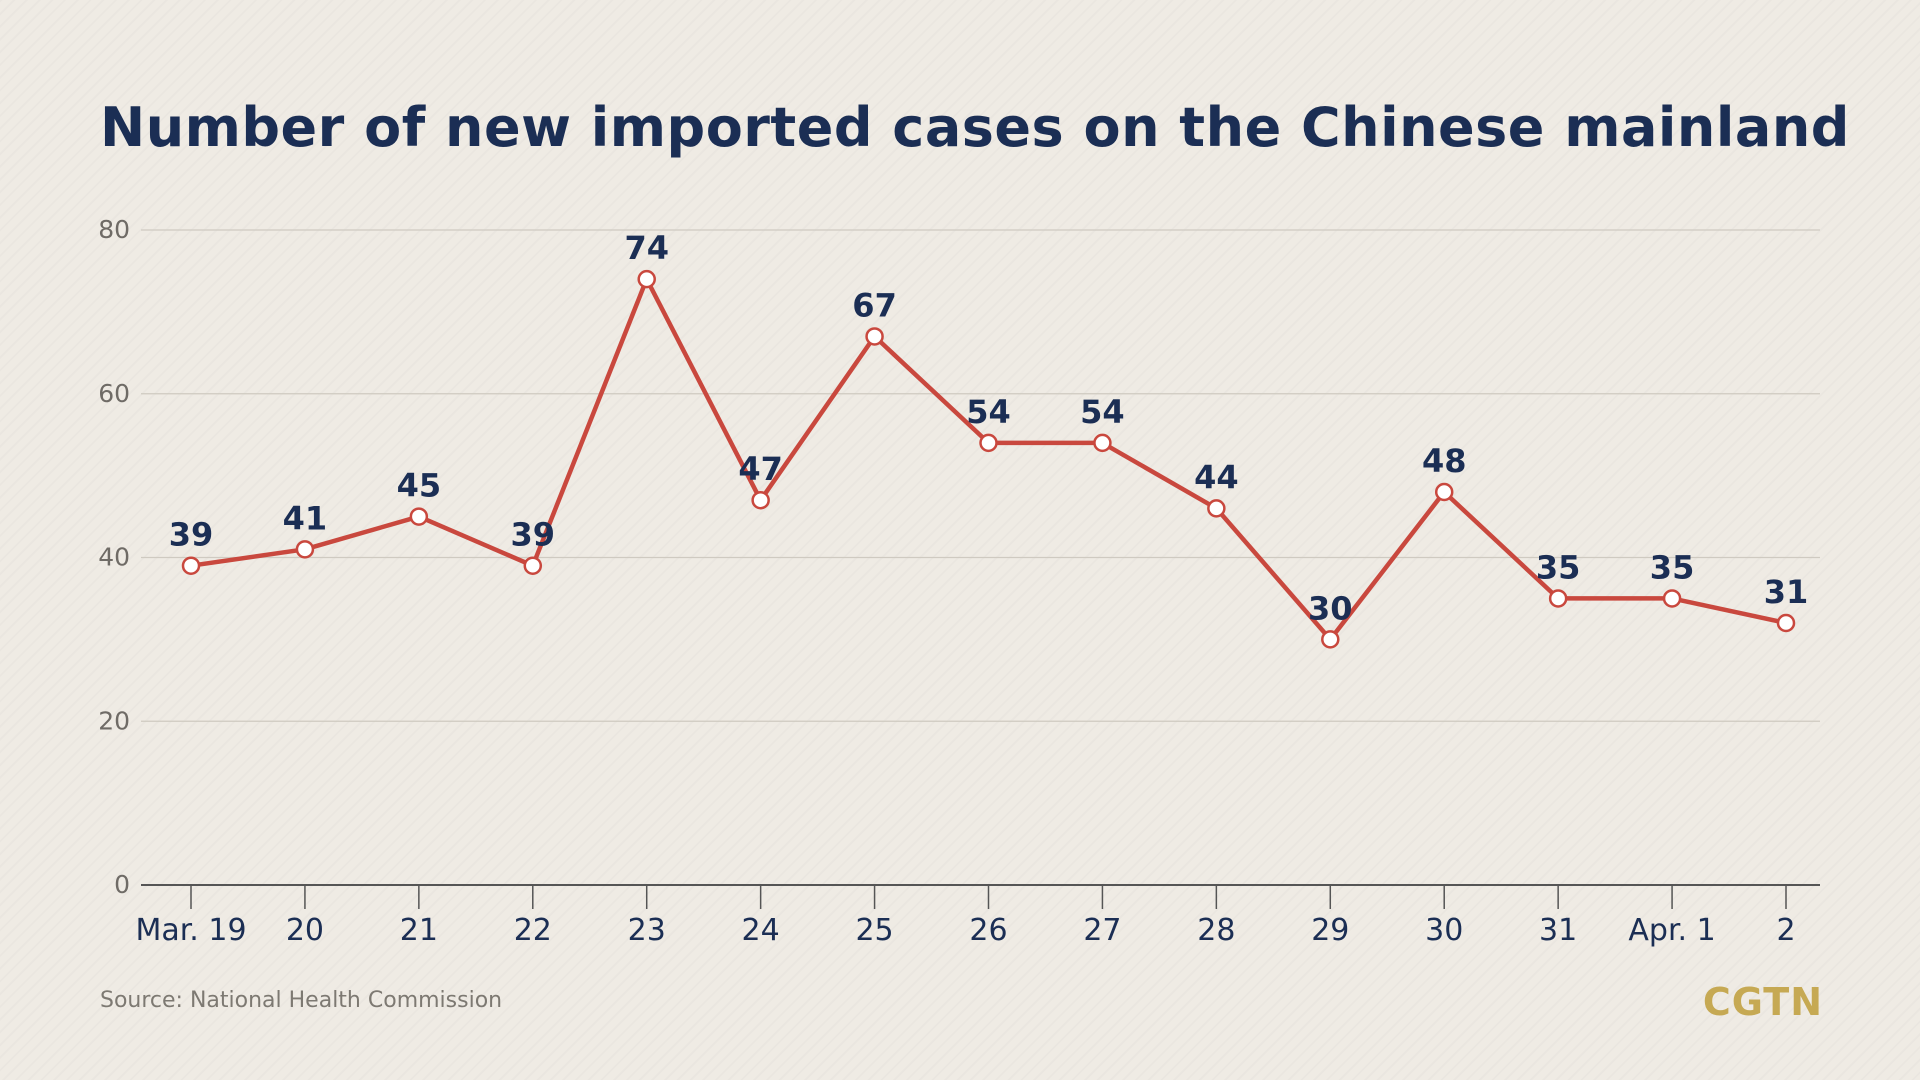 The image size is (1920, 1080). I want to click on source-note: Source: National Health Commission, so click(301, 1000).